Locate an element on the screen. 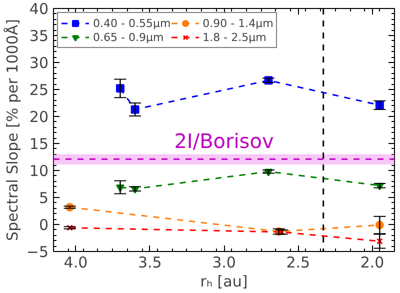 This screenshot has width=400, height=293. y-tick-label: 5 is located at coordinates (43, 198).